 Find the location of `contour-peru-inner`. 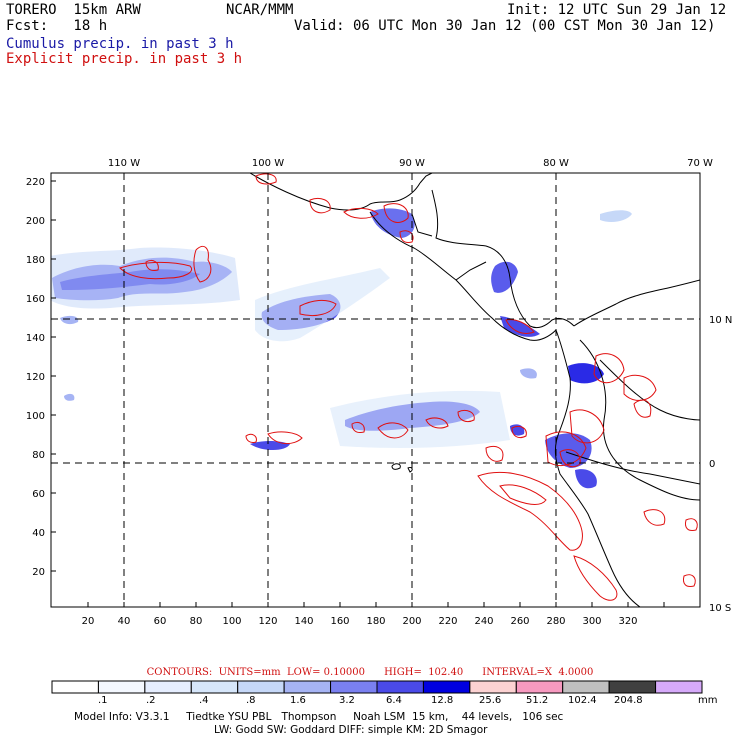

contour-peru-inner is located at coordinates (523, 494).